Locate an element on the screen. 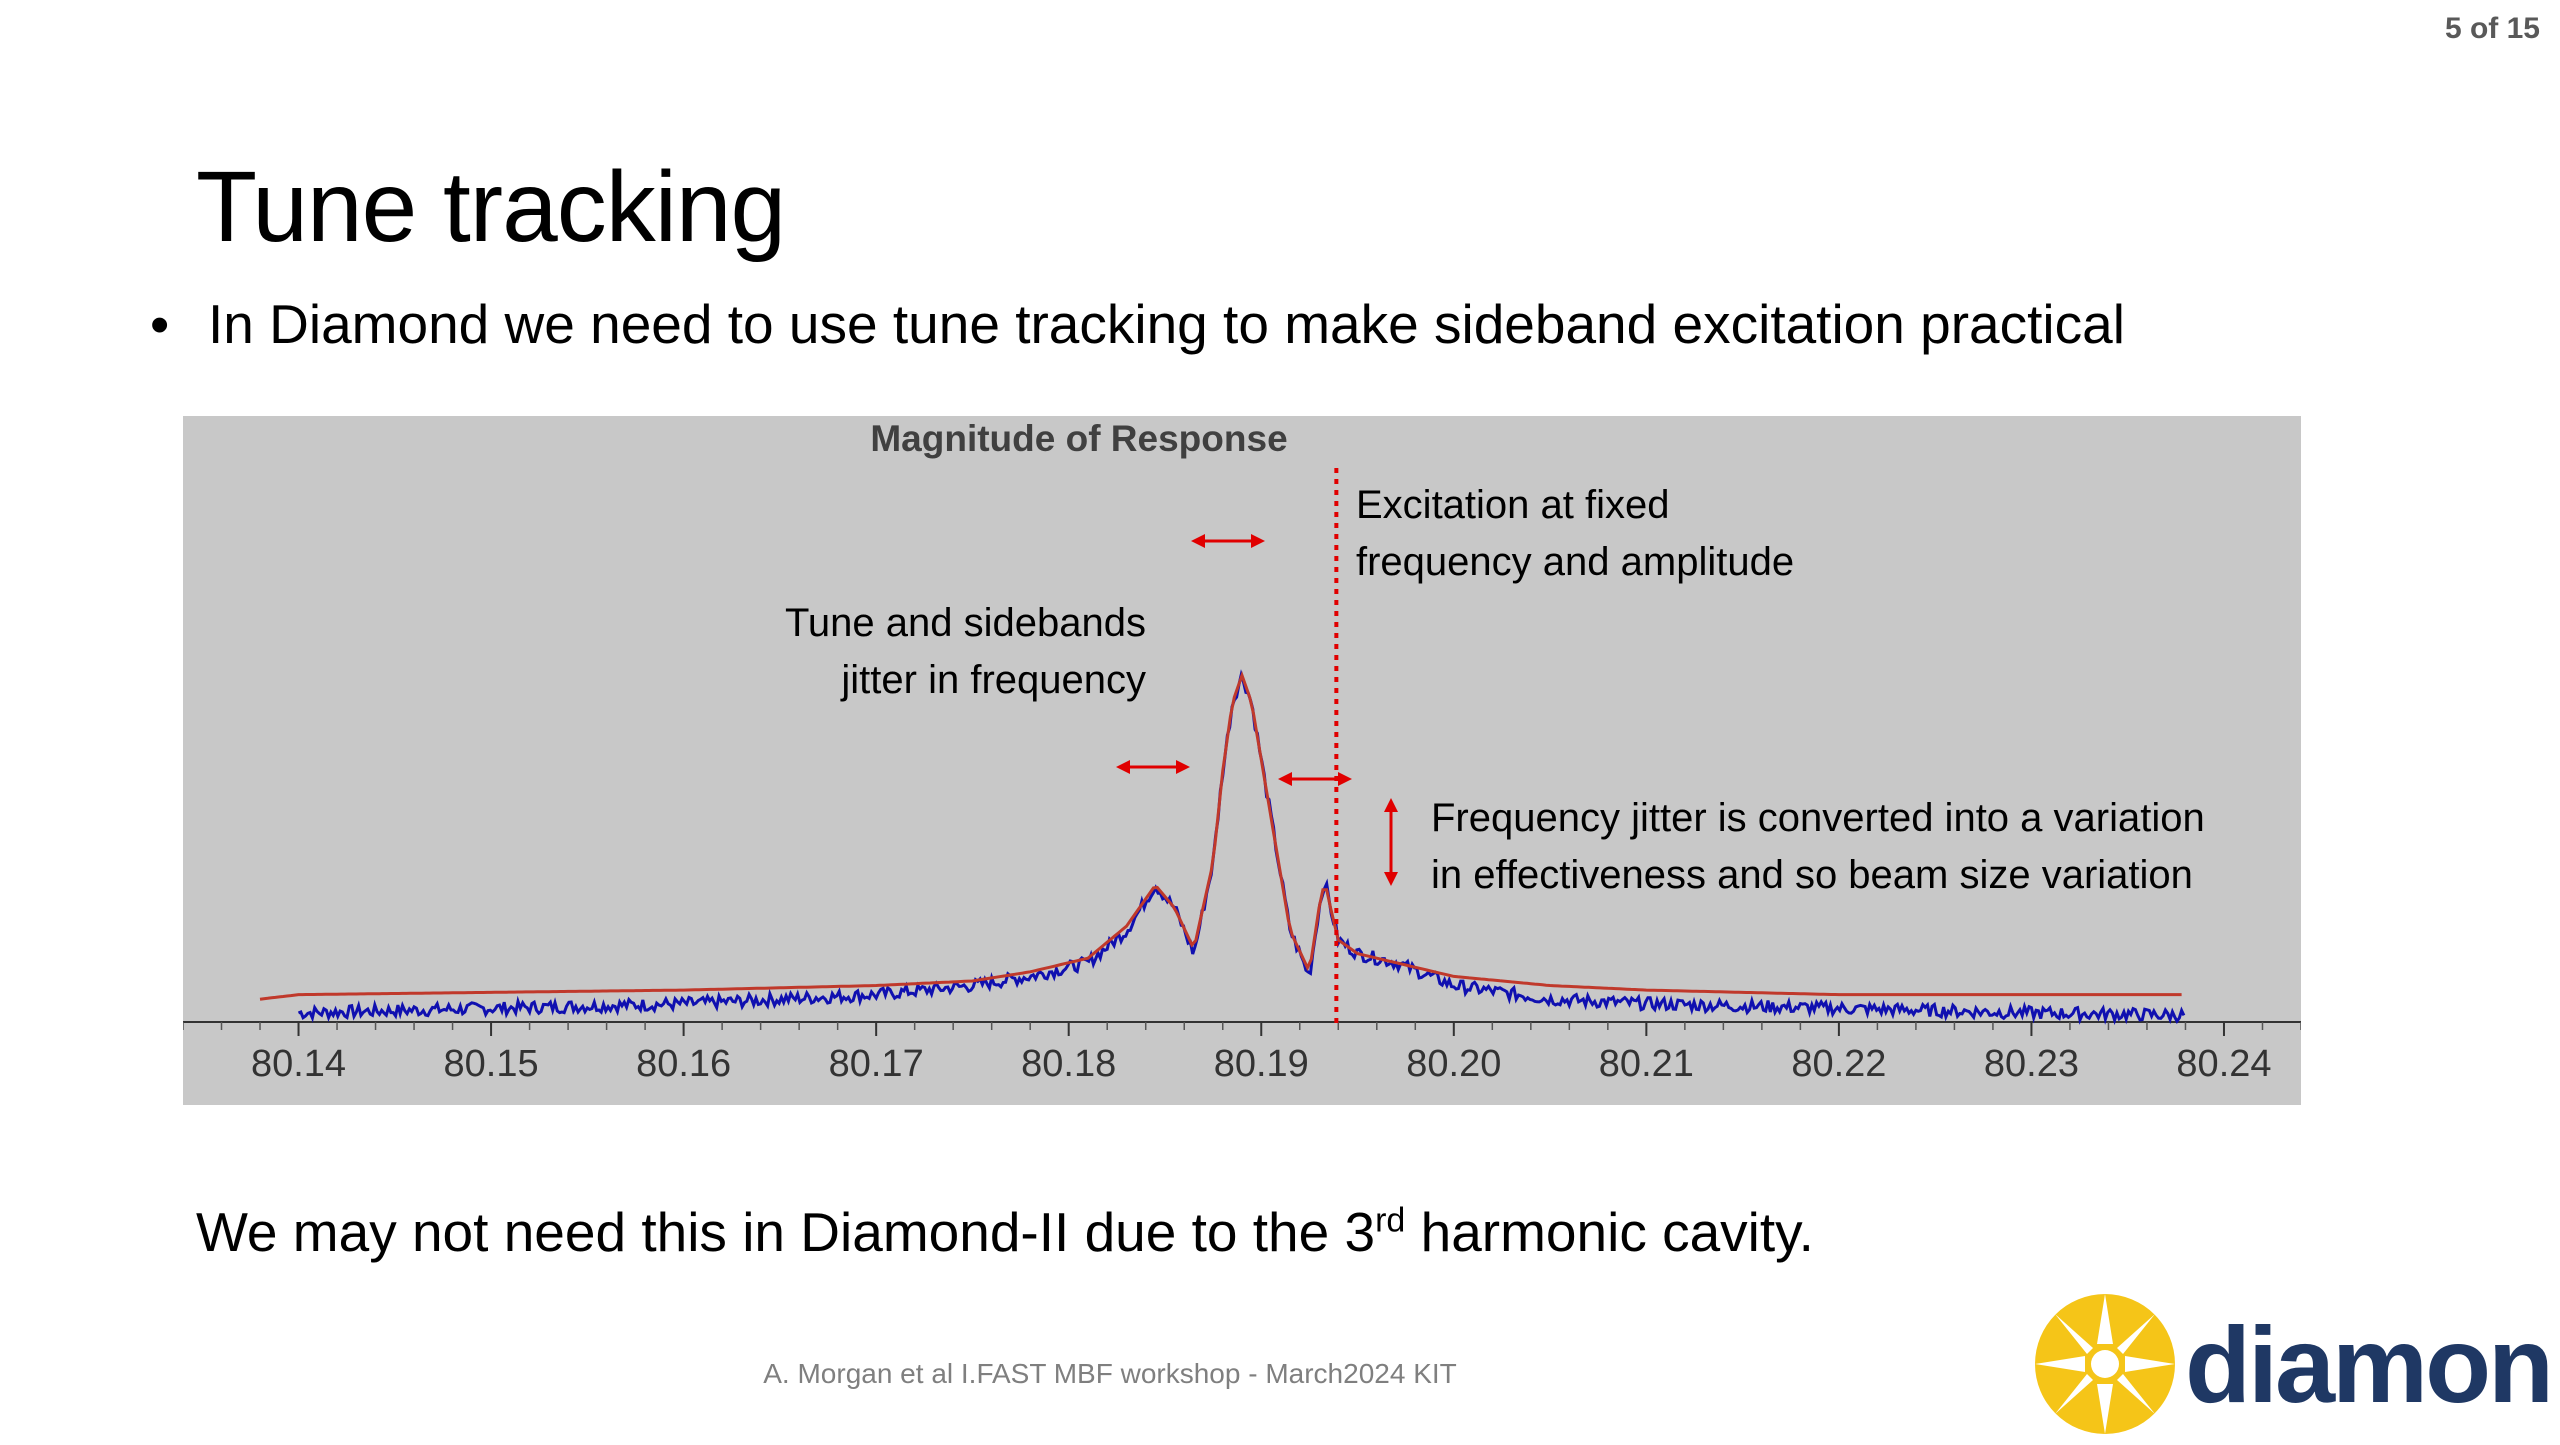  amplitude-variation-arrow is located at coordinates (1391, 842).